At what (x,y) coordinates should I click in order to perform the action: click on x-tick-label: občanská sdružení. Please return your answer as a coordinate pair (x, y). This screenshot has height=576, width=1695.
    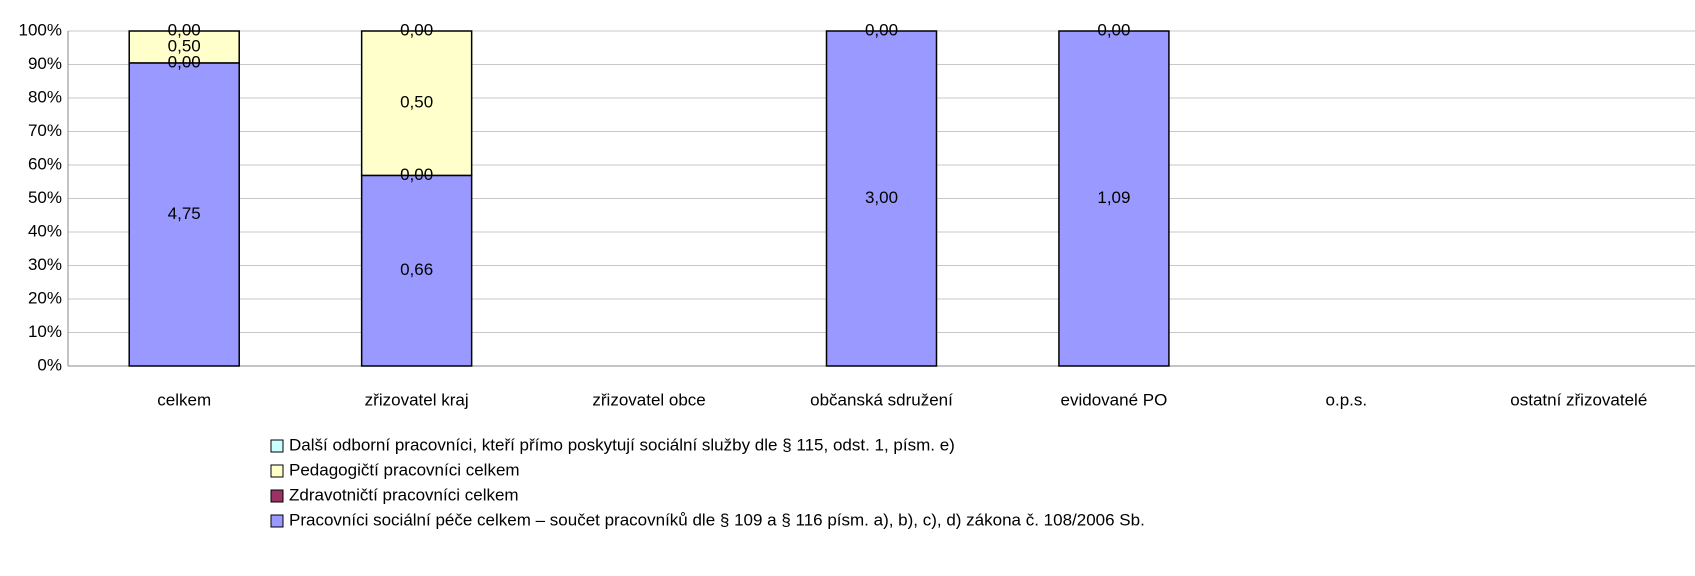
    Looking at the image, I should click on (881, 399).